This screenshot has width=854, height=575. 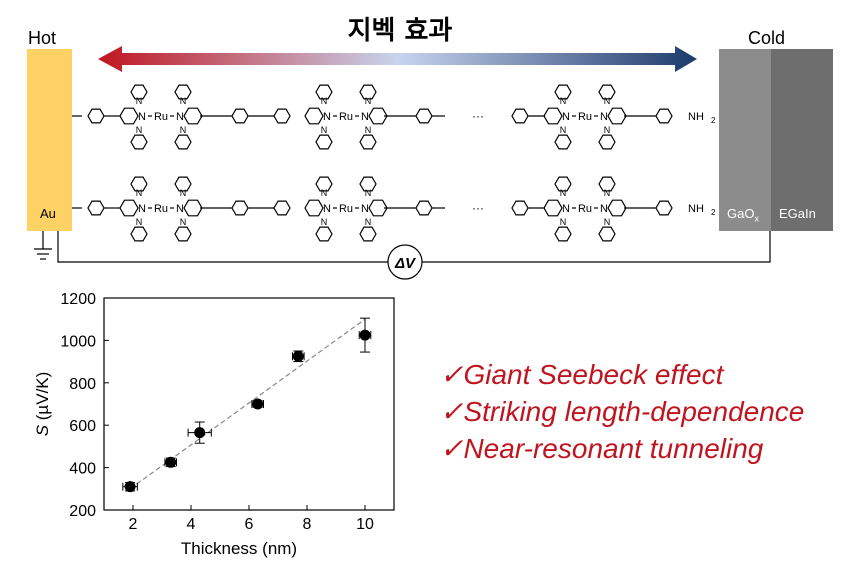 I want to click on y-tick-label: 800, so click(x=82, y=384).